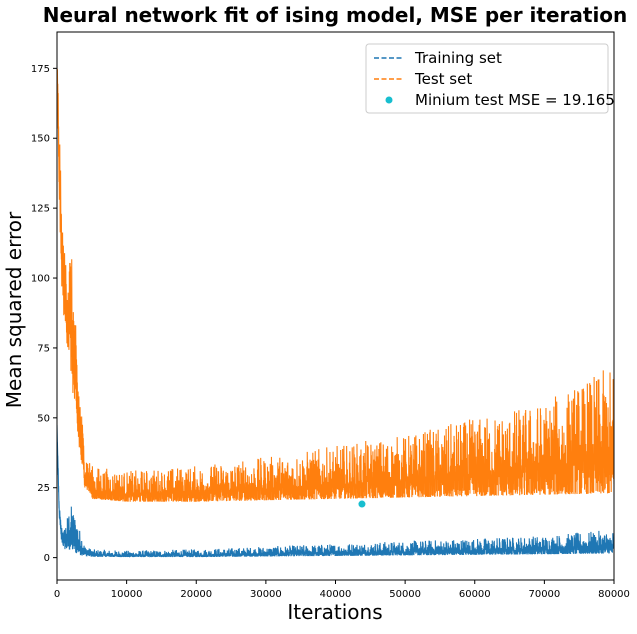 This screenshot has height=634, width=637. Describe the element at coordinates (47, 558) in the screenshot. I see `y-tick-label: 0` at that location.